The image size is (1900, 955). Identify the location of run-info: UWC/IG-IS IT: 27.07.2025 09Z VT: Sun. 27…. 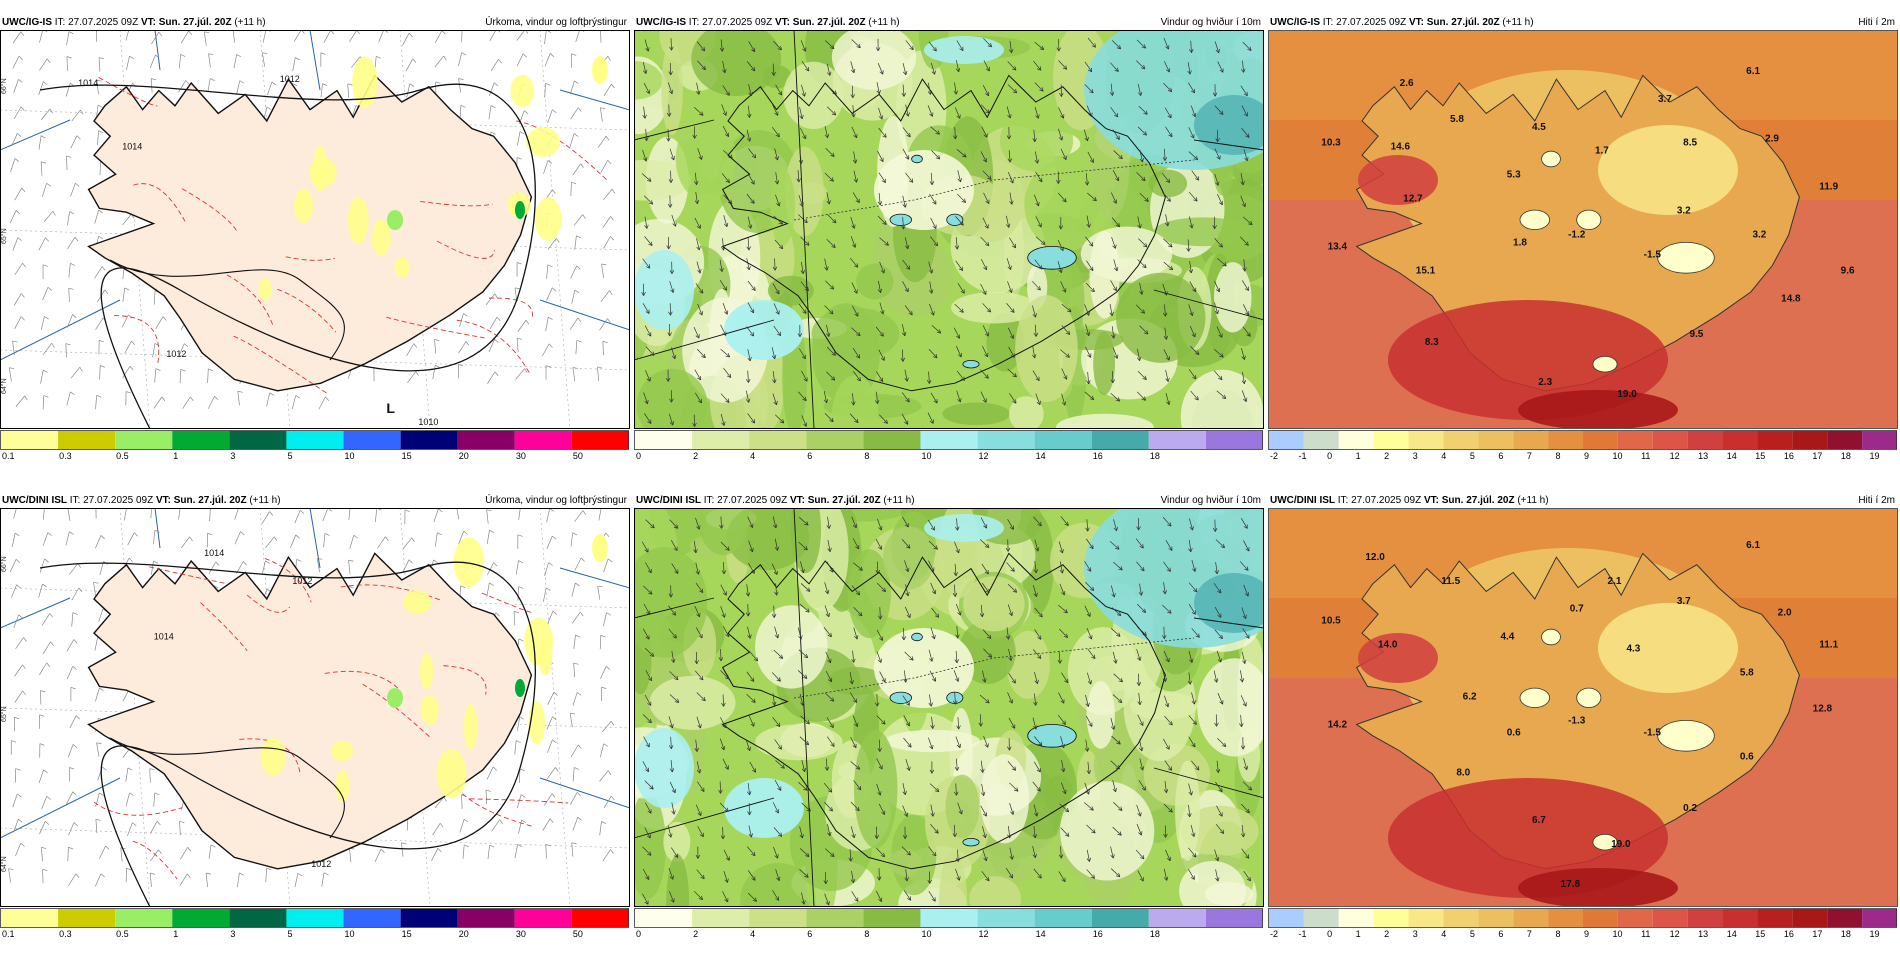
(134, 22).